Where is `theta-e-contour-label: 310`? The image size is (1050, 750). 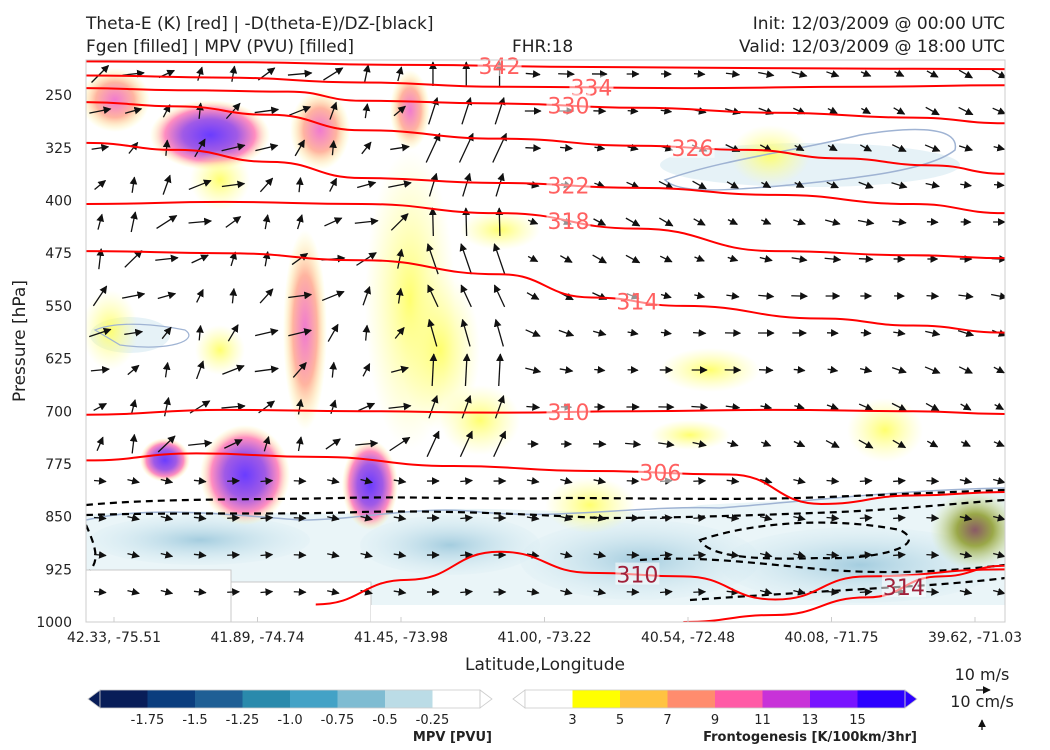 theta-e-contour-label: 310 is located at coordinates (568, 413).